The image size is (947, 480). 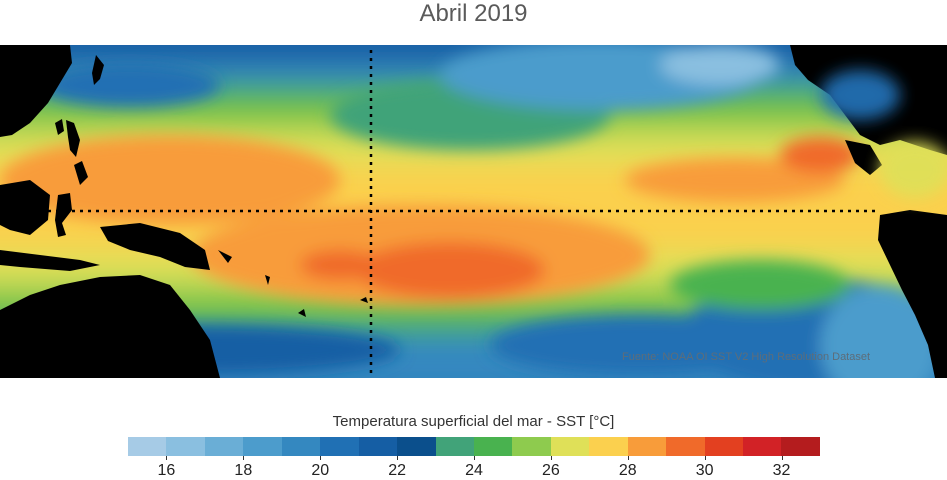 I want to click on colorbar-ticks: 16 18 20 22 24 26 28 30 32, so click(x=473, y=468).